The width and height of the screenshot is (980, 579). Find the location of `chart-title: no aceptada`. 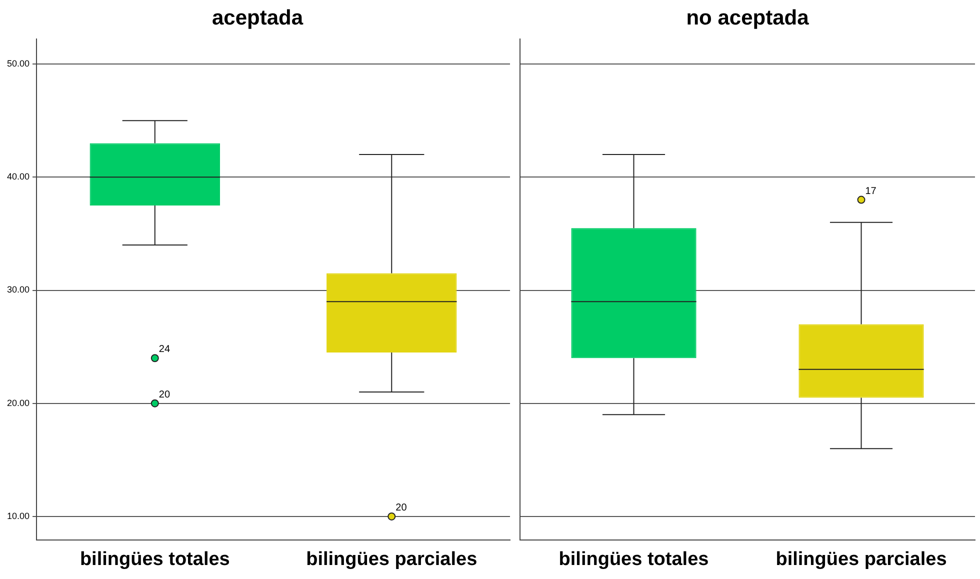

chart-title: no aceptada is located at coordinates (748, 18).